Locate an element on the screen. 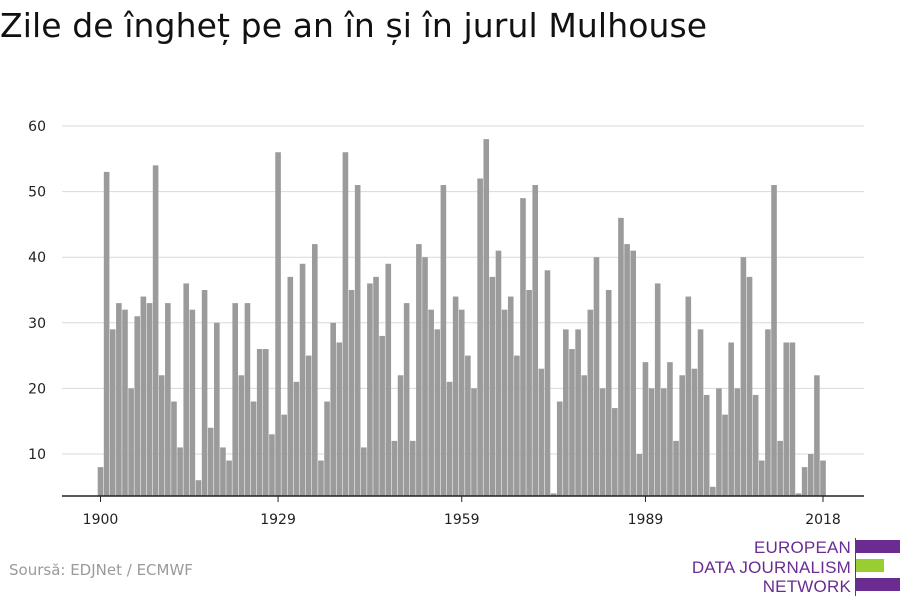 Image resolution: width=900 pixels, height=600 pixels. logo-divider is located at coordinates (855, 567).